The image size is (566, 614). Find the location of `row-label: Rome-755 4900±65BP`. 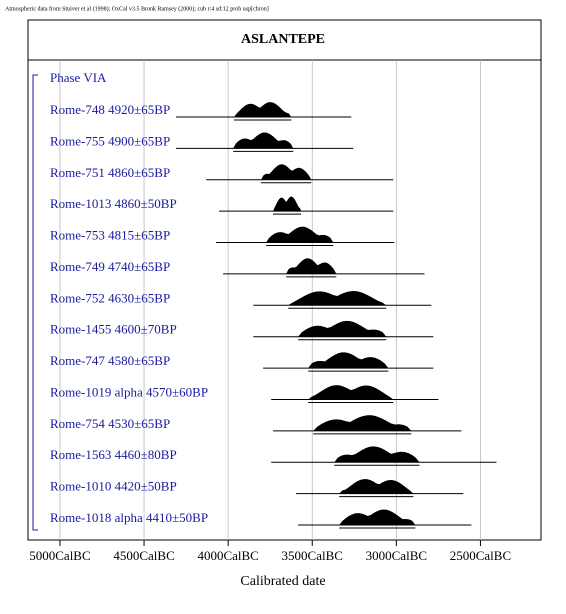

row-label: Rome-755 4900±65BP is located at coordinates (110, 140).